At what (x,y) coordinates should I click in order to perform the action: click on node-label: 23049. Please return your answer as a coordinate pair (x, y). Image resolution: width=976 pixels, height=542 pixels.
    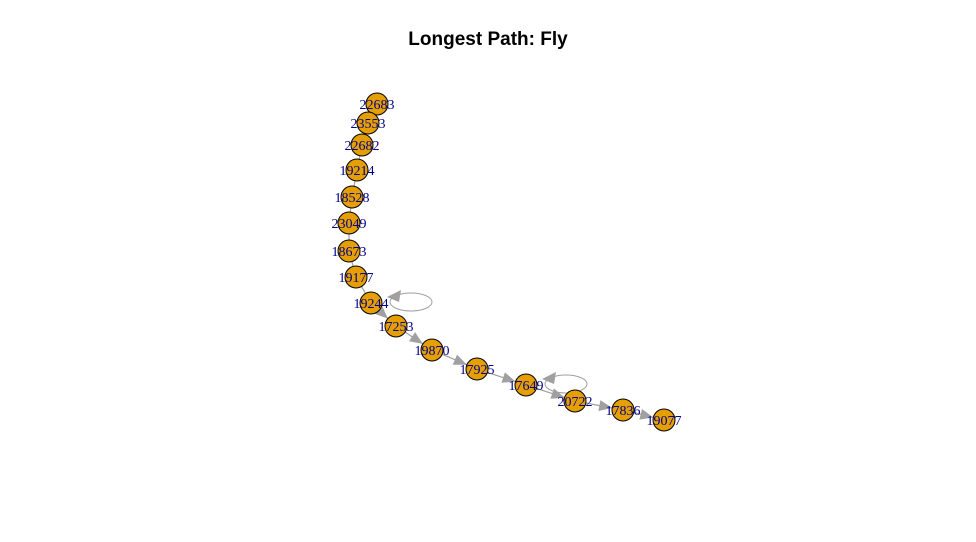
    Looking at the image, I should click on (349, 224).